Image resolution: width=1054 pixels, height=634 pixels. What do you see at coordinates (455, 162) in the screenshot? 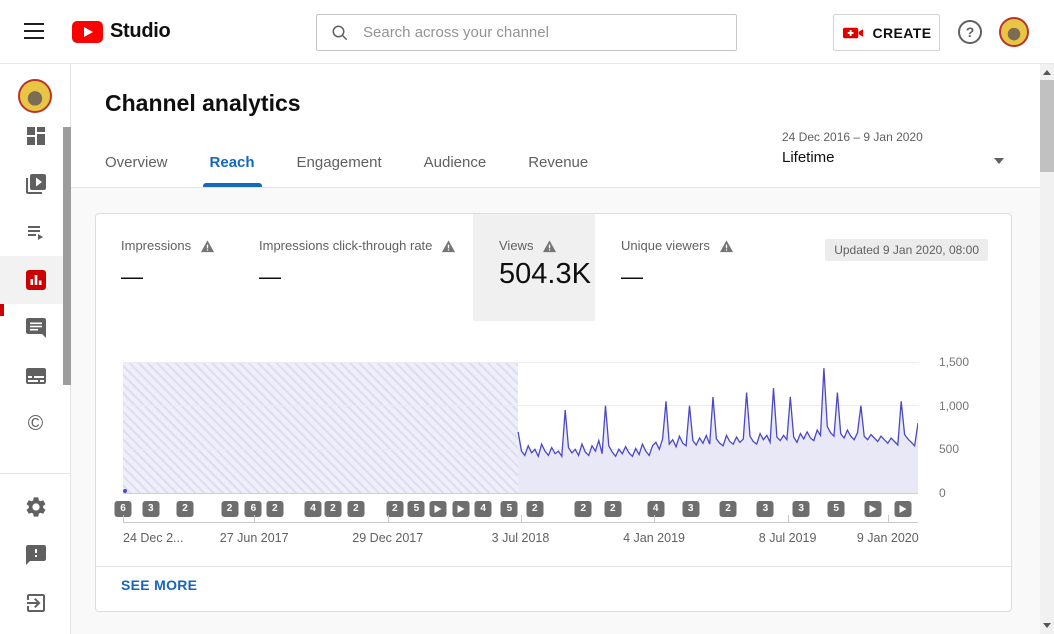
I see `tab-audience: Audience` at bounding box center [455, 162].